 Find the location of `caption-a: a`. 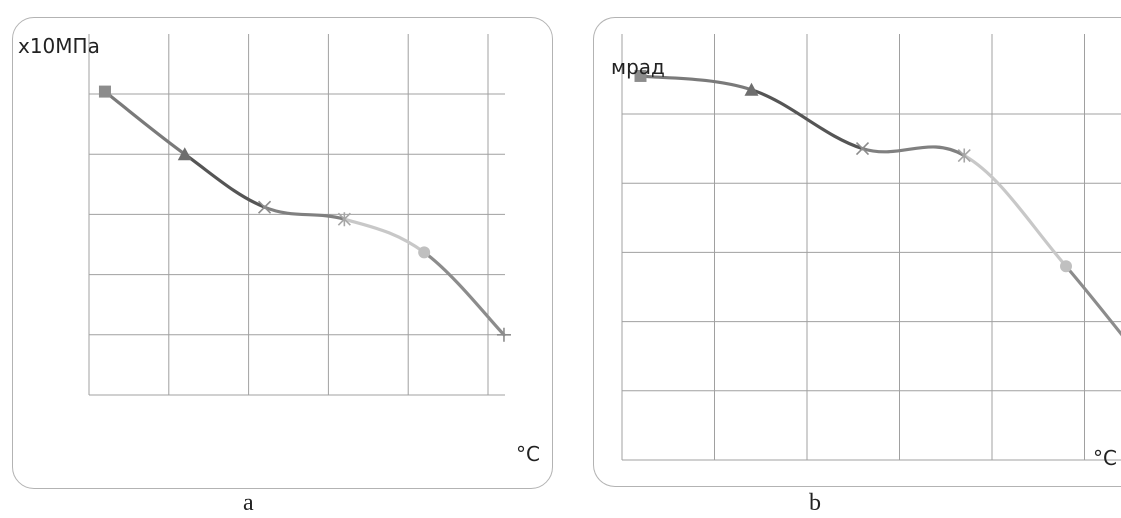

caption-a: a is located at coordinates (248, 503).